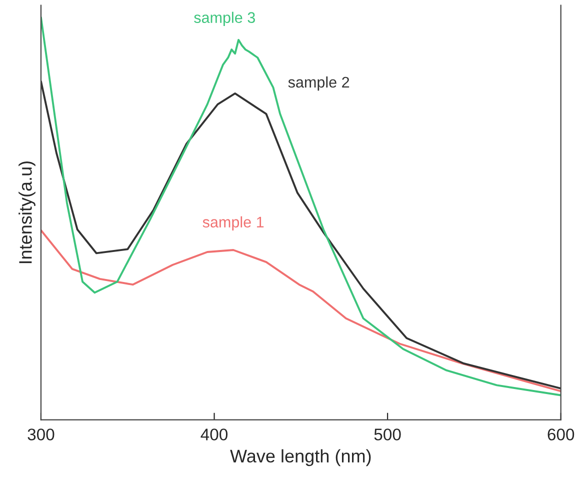 The height and width of the screenshot is (482, 577). Describe the element at coordinates (319, 83) in the screenshot. I see `text: sample 2` at that location.